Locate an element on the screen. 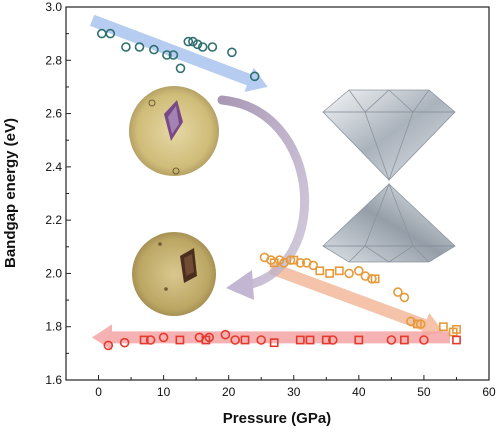 This screenshot has height=433, width=500. y-tick-label: 2.6 is located at coordinates (53, 114).